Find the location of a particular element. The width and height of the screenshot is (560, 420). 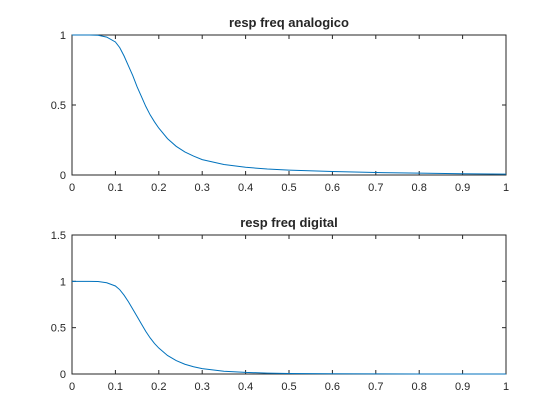

y-tick-label: 1.5 is located at coordinates (58, 236).